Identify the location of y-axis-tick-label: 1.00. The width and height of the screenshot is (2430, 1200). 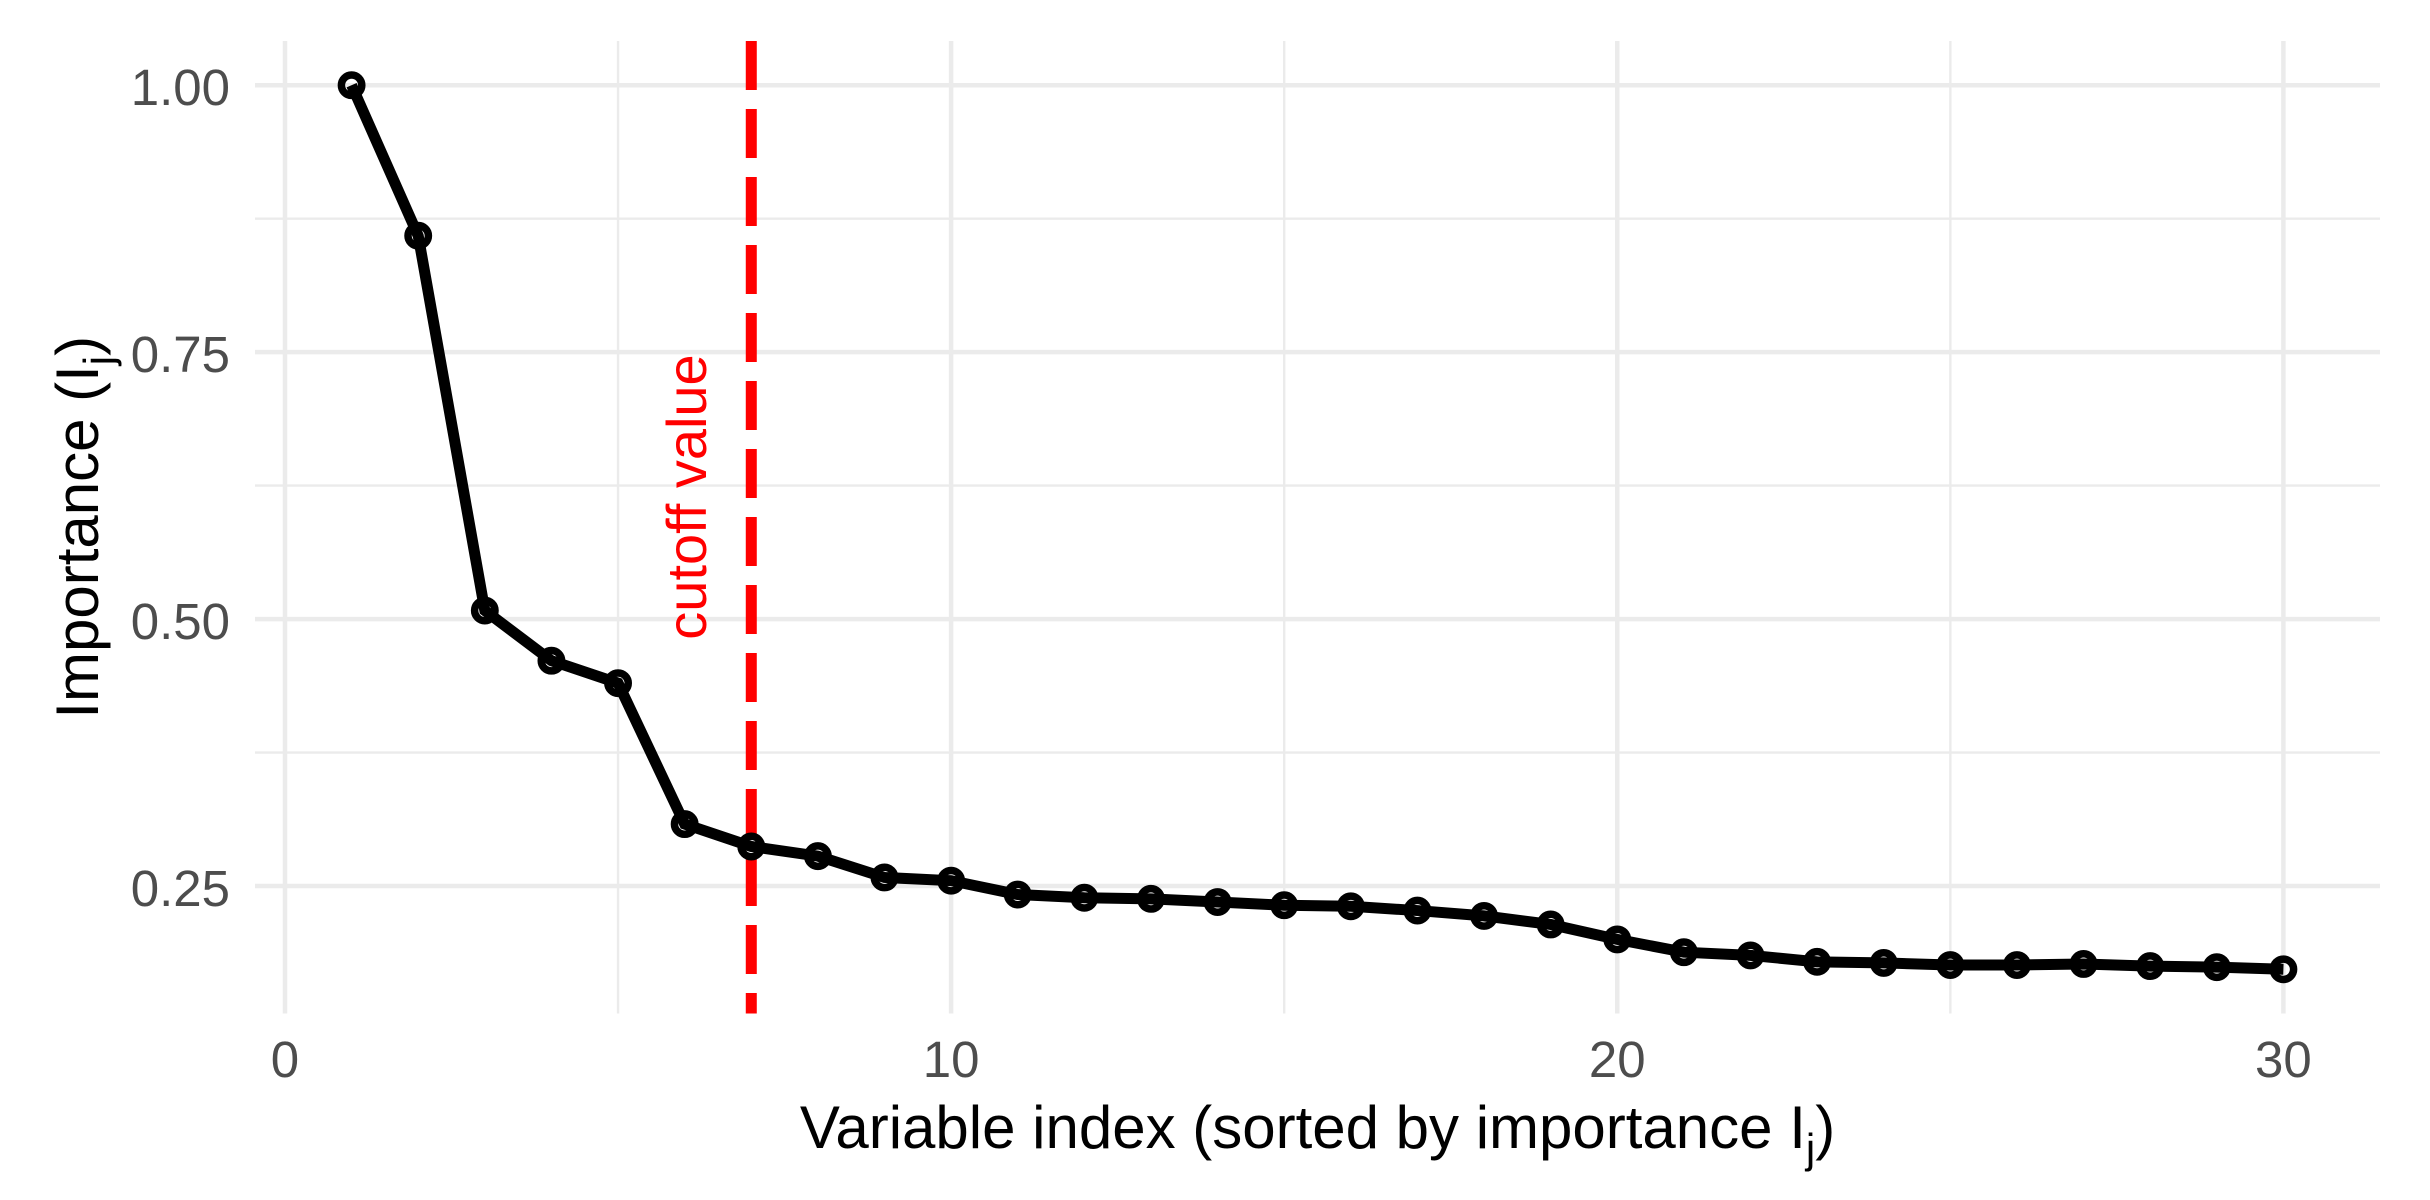
(180, 87).